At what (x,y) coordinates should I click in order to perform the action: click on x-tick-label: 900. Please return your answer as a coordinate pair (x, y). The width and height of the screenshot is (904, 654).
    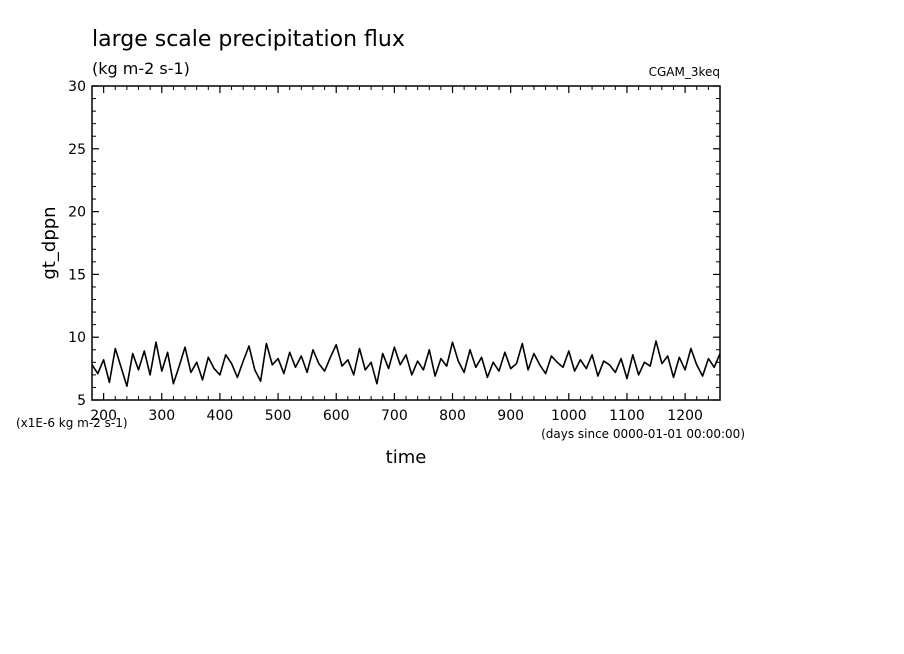
    Looking at the image, I should click on (510, 416).